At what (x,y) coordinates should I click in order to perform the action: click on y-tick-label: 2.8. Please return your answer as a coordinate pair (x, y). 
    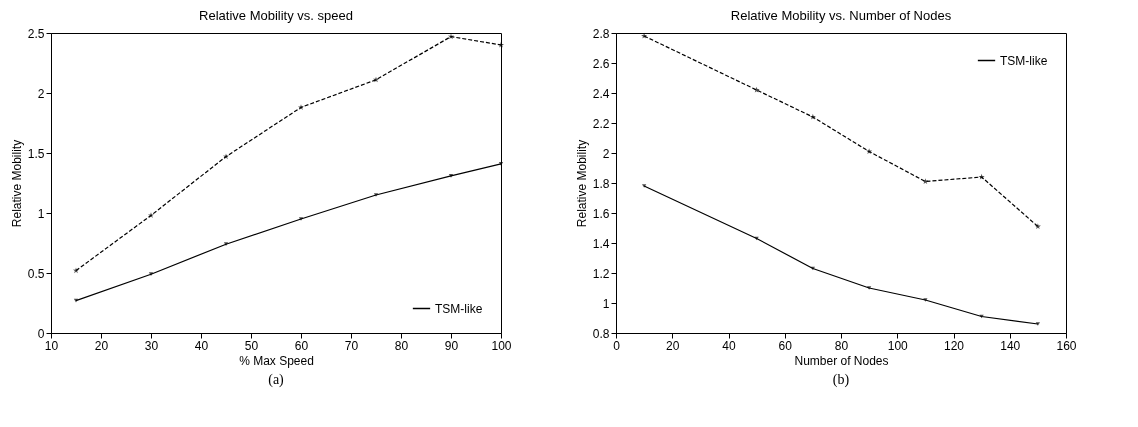
    Looking at the image, I should click on (601, 33).